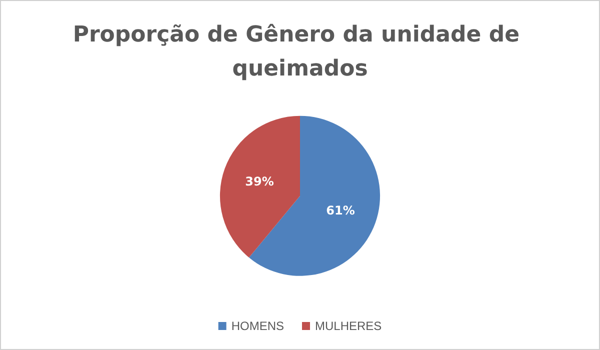 The height and width of the screenshot is (350, 600). What do you see at coordinates (348, 326) in the screenshot?
I see `legend-label: MULHERES` at bounding box center [348, 326].